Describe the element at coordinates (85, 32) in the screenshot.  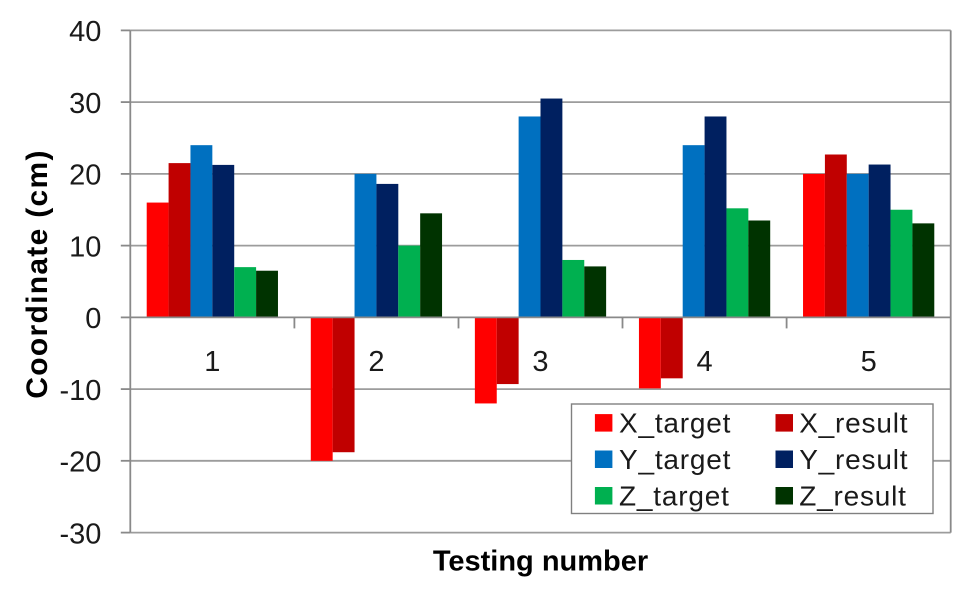
I see `svg-text: 40` at that location.